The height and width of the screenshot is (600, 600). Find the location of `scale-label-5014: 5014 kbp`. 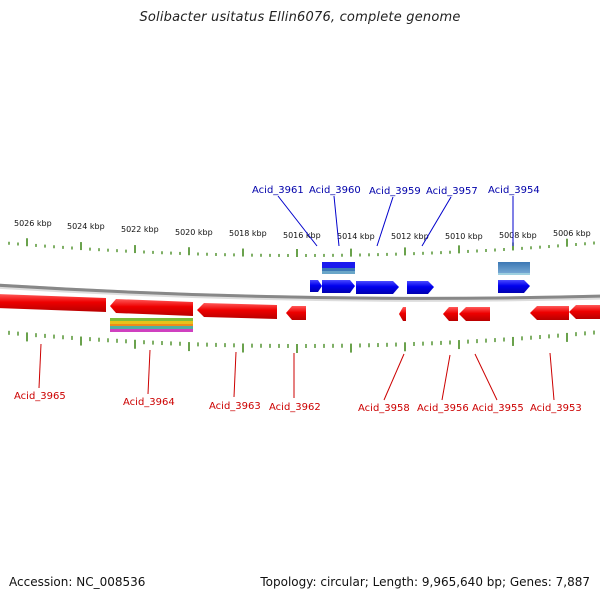

scale-label-5014: 5014 kbp is located at coordinates (356, 236).